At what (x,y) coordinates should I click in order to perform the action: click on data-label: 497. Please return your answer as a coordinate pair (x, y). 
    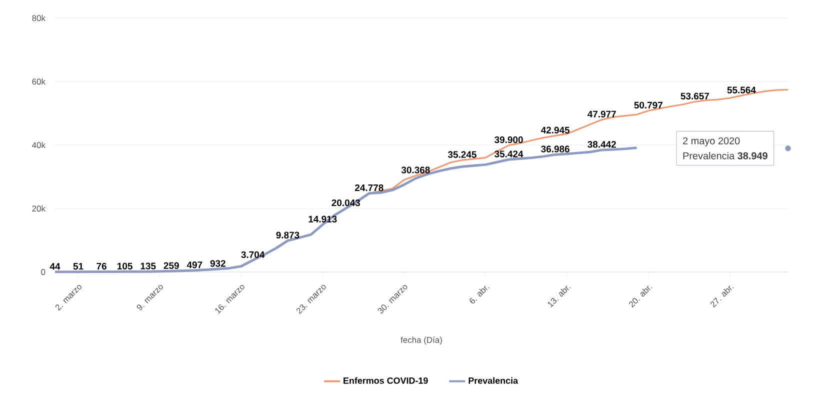
    Looking at the image, I should click on (194, 265).